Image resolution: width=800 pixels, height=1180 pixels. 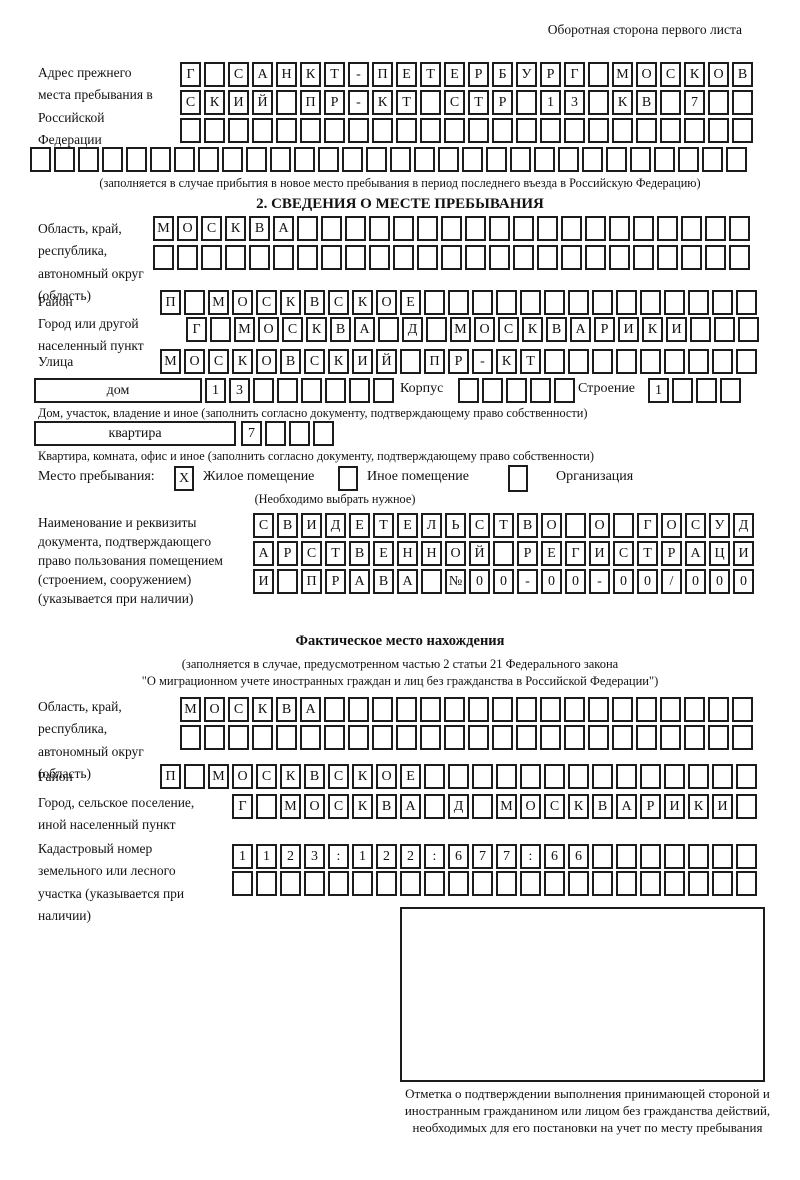 I want to click on char-box: Л, so click(x=431, y=525).